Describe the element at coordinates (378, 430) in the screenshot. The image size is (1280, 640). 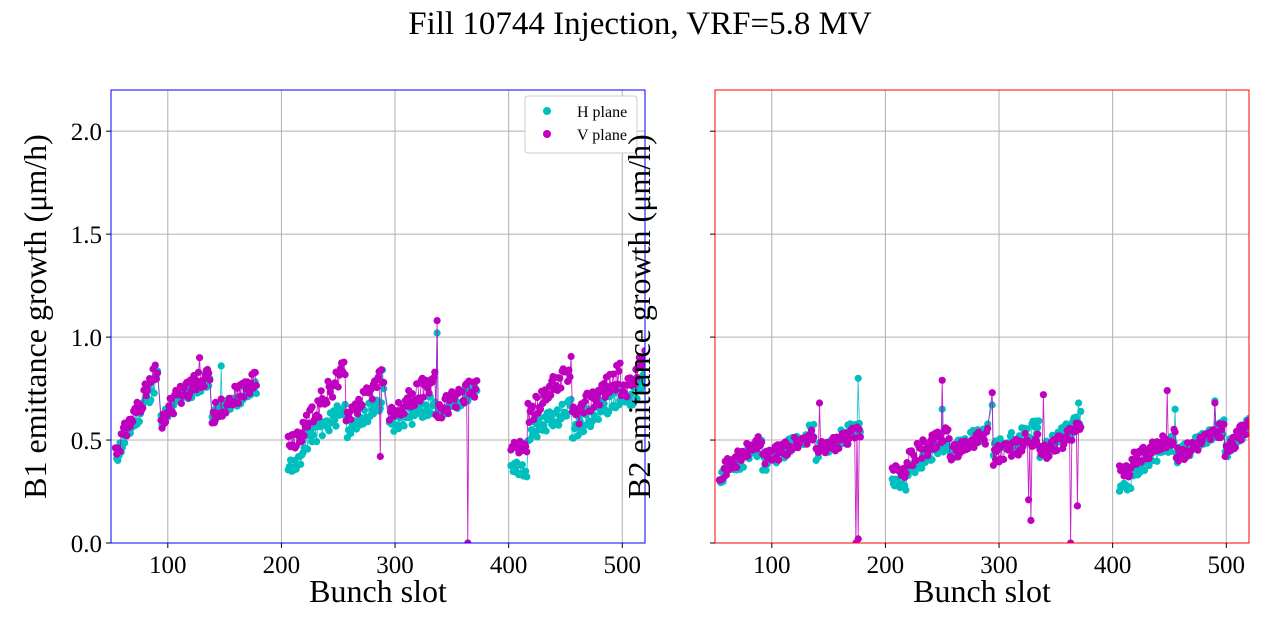
I see `b1-data` at that location.